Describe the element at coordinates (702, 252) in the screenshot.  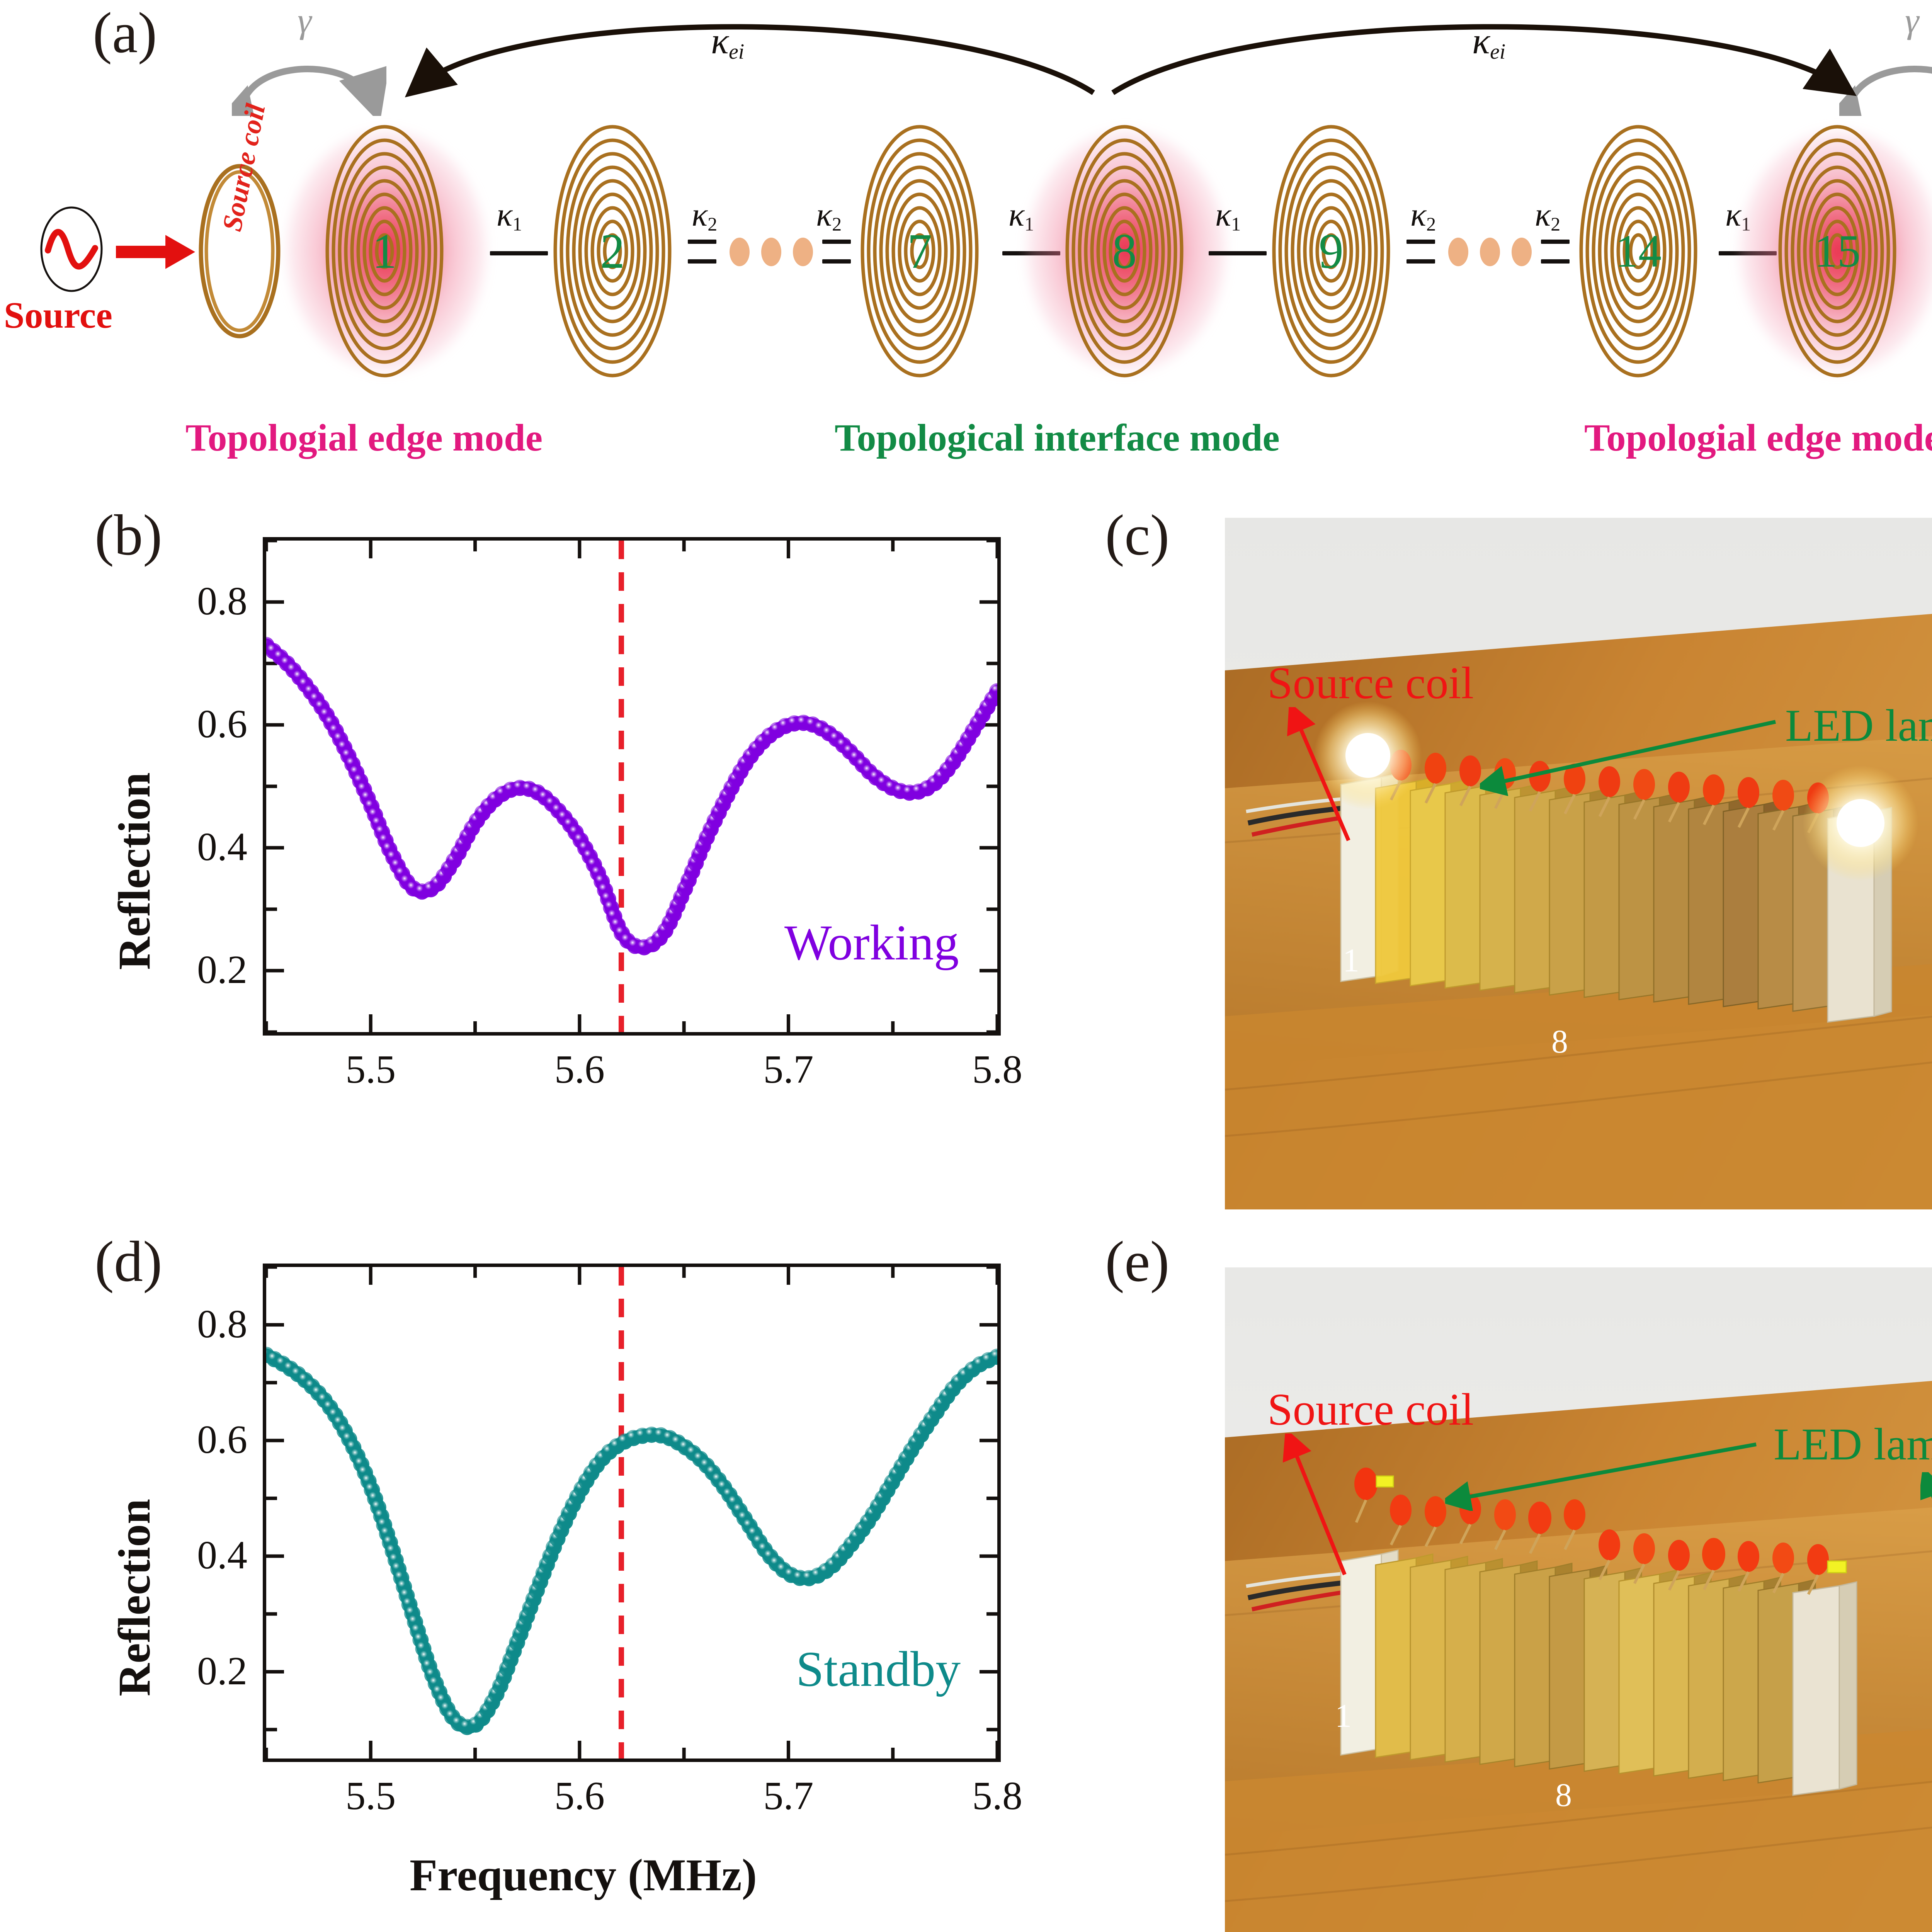
I see `bond-2-ellipsis` at that location.